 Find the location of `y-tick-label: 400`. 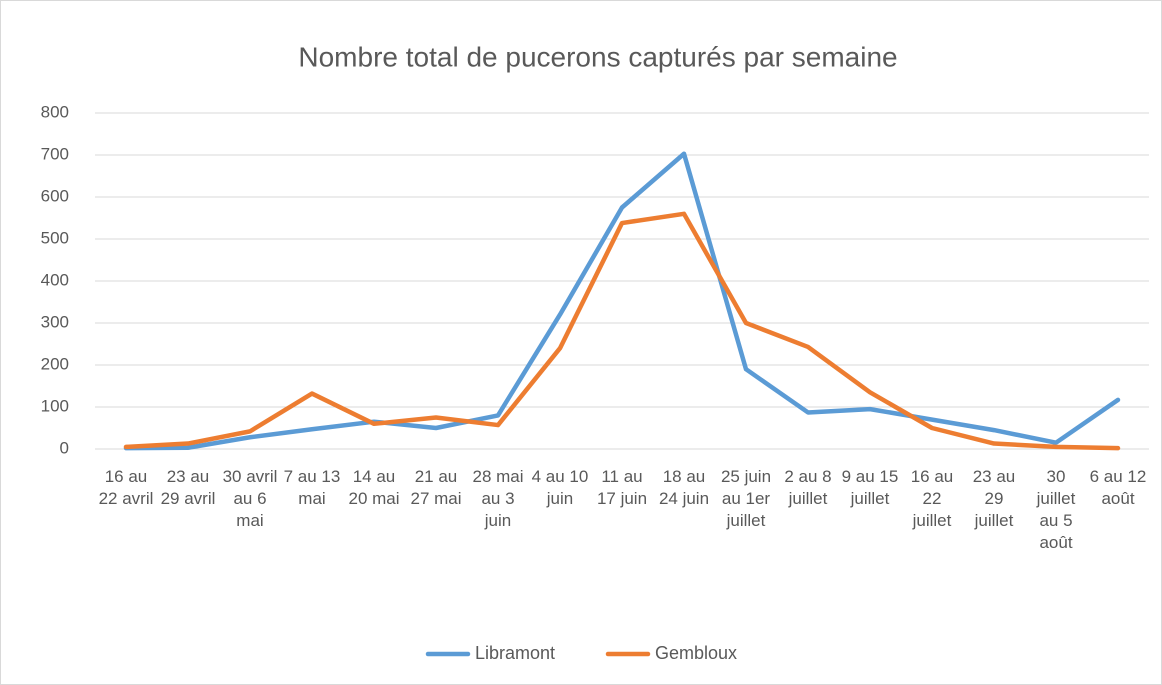

y-tick-label: 400 is located at coordinates (55, 279).